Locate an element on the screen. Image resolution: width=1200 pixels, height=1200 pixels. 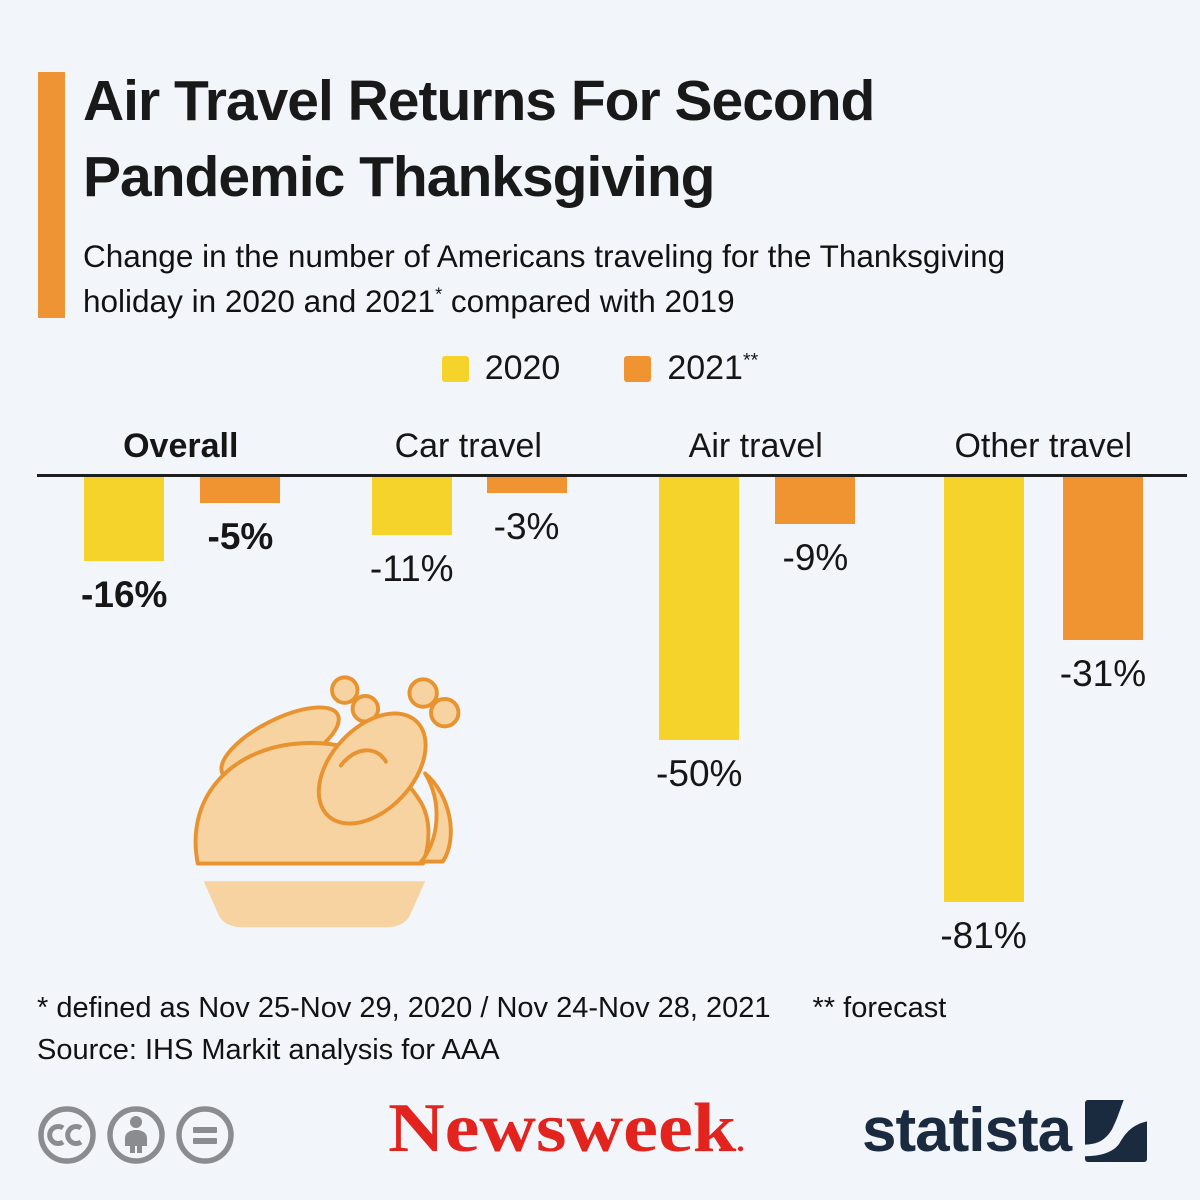
bar-other-travel-2021 is located at coordinates (1102, 558).